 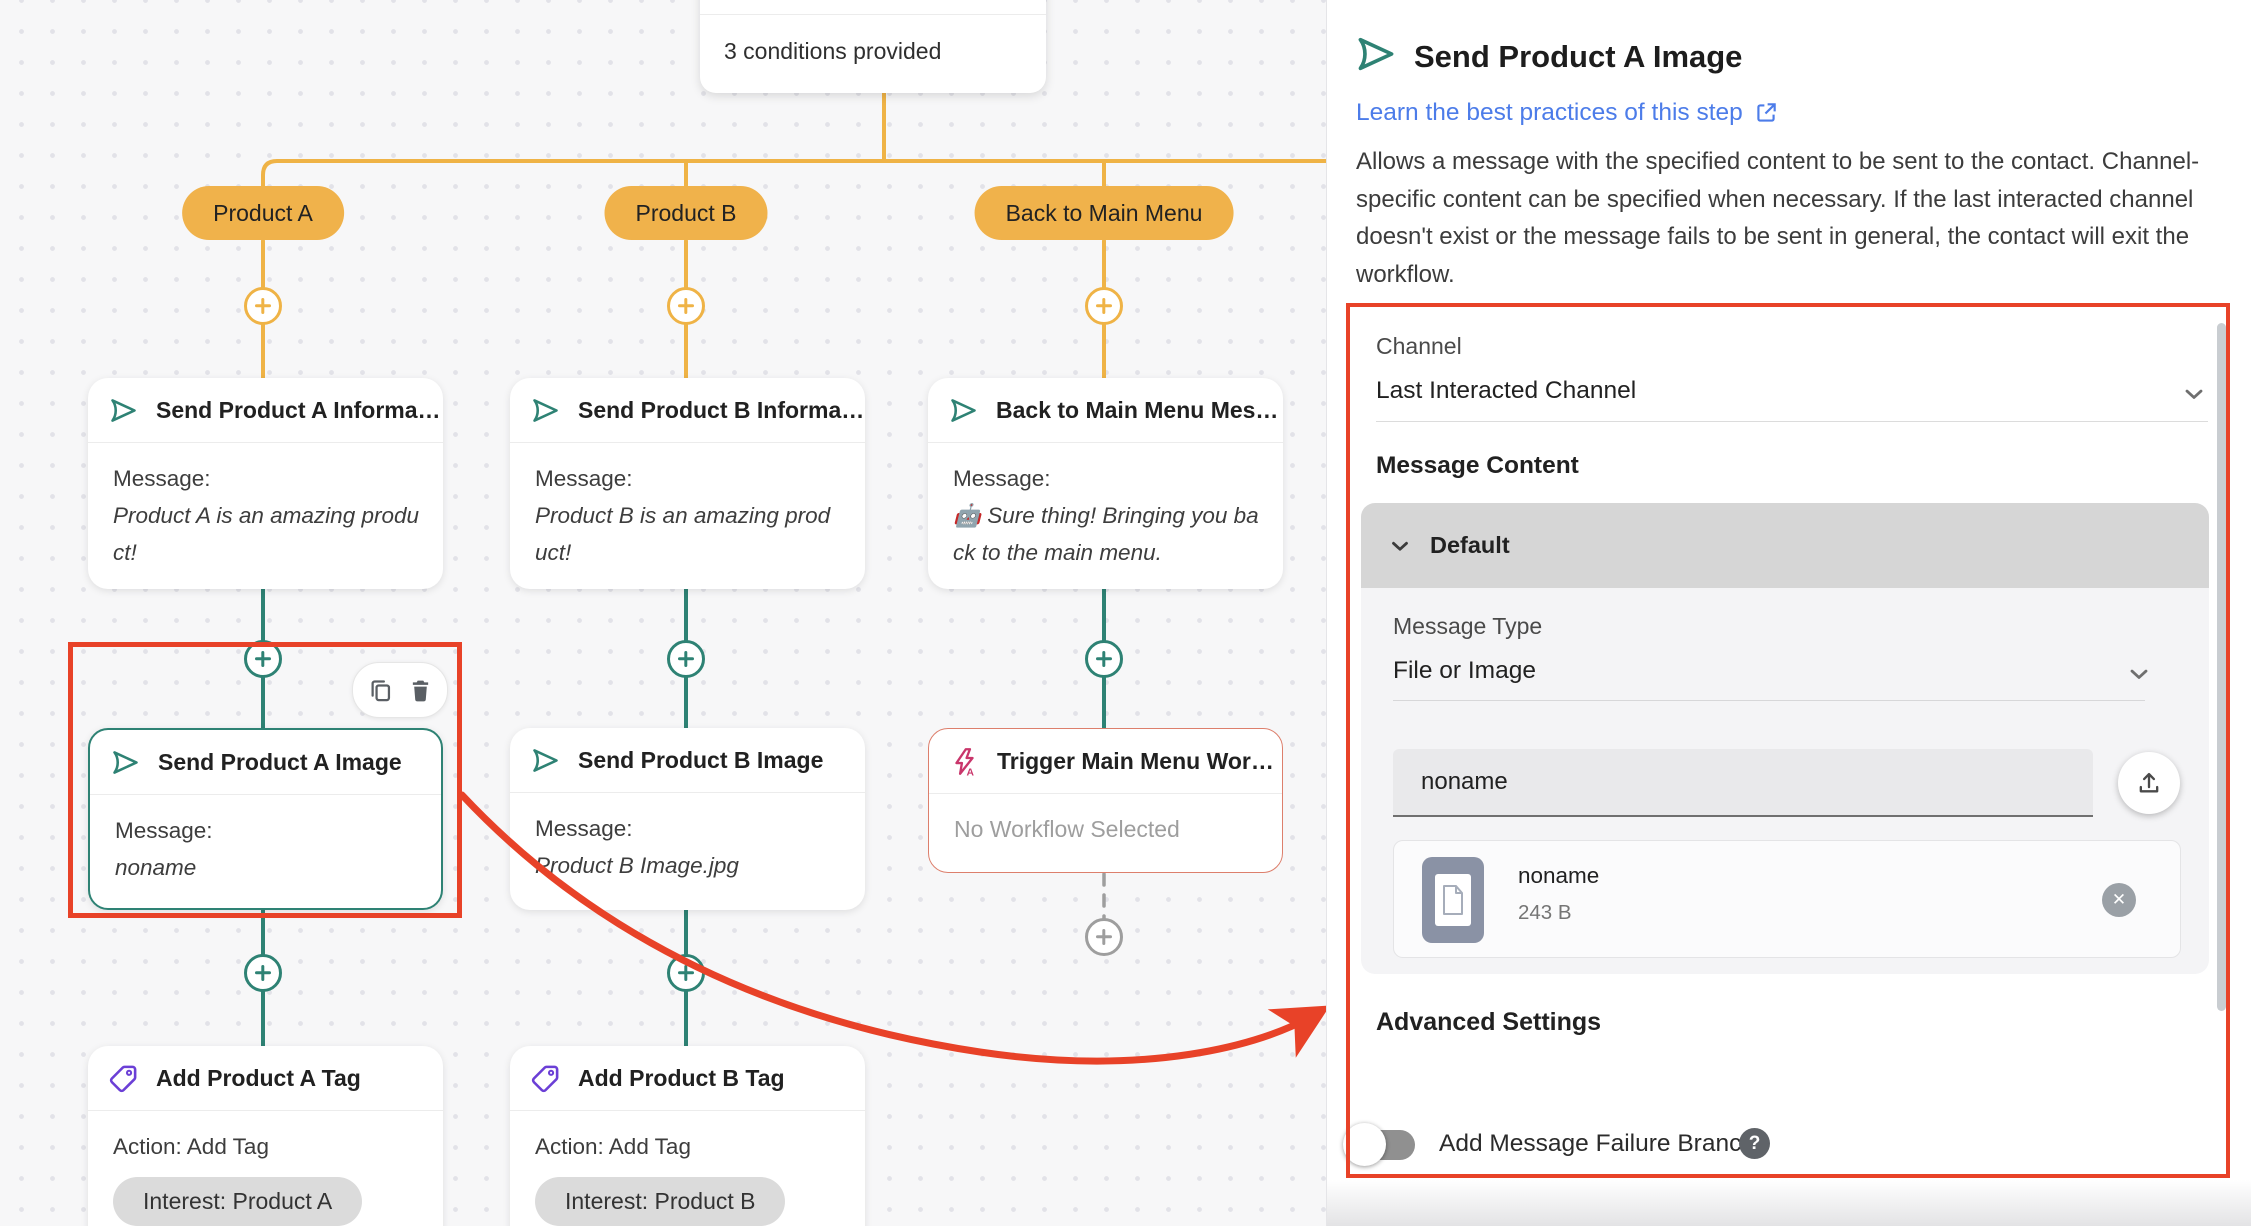 I want to click on default-section-header: Default, so click(x=1785, y=545).